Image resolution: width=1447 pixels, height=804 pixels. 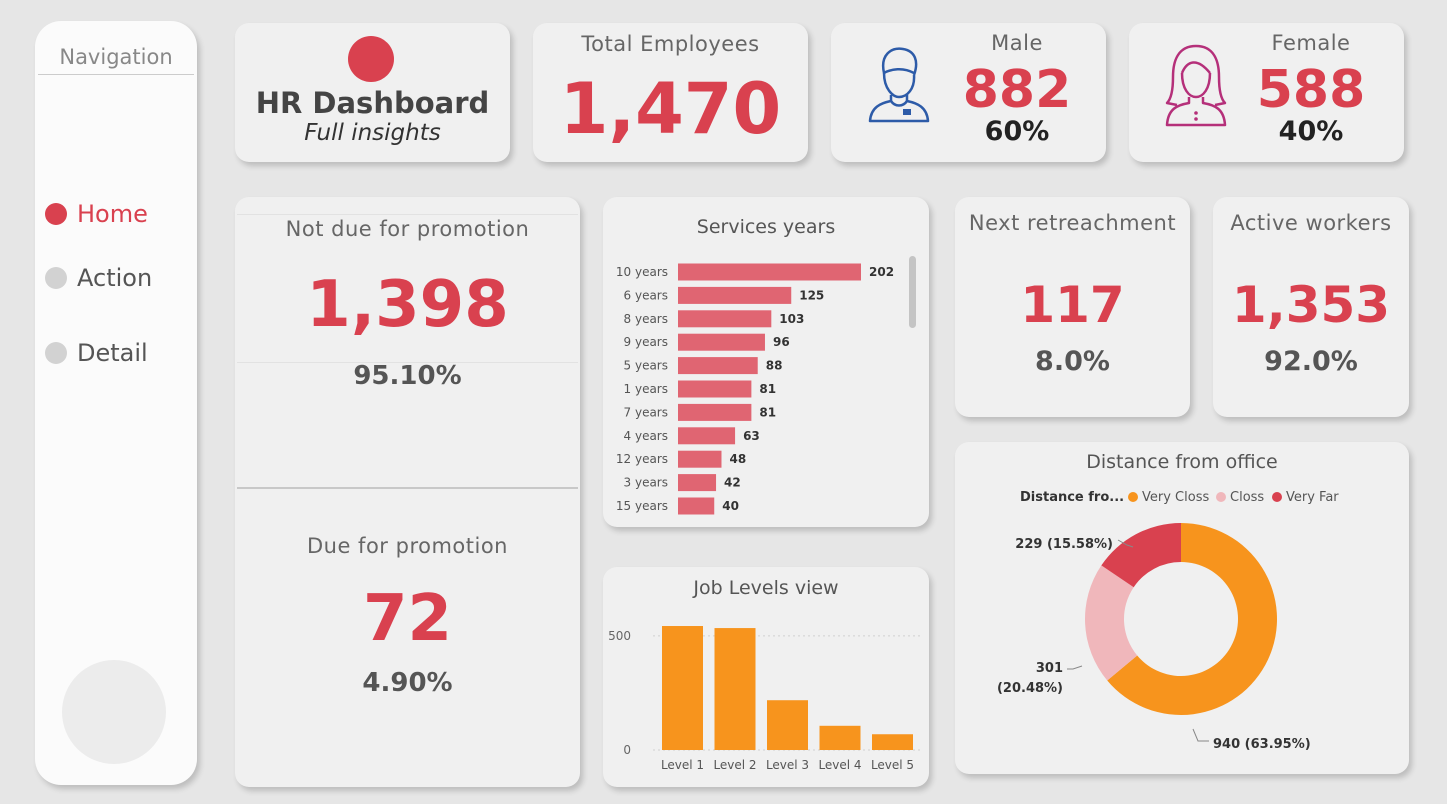 I want to click on not-due-percentage: 95.10%, so click(x=407, y=376).